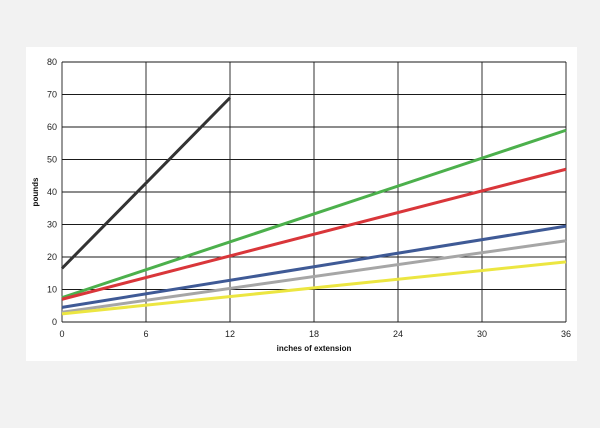 The width and height of the screenshot is (600, 428). I want to click on x-tick-label: 0, so click(61, 334).